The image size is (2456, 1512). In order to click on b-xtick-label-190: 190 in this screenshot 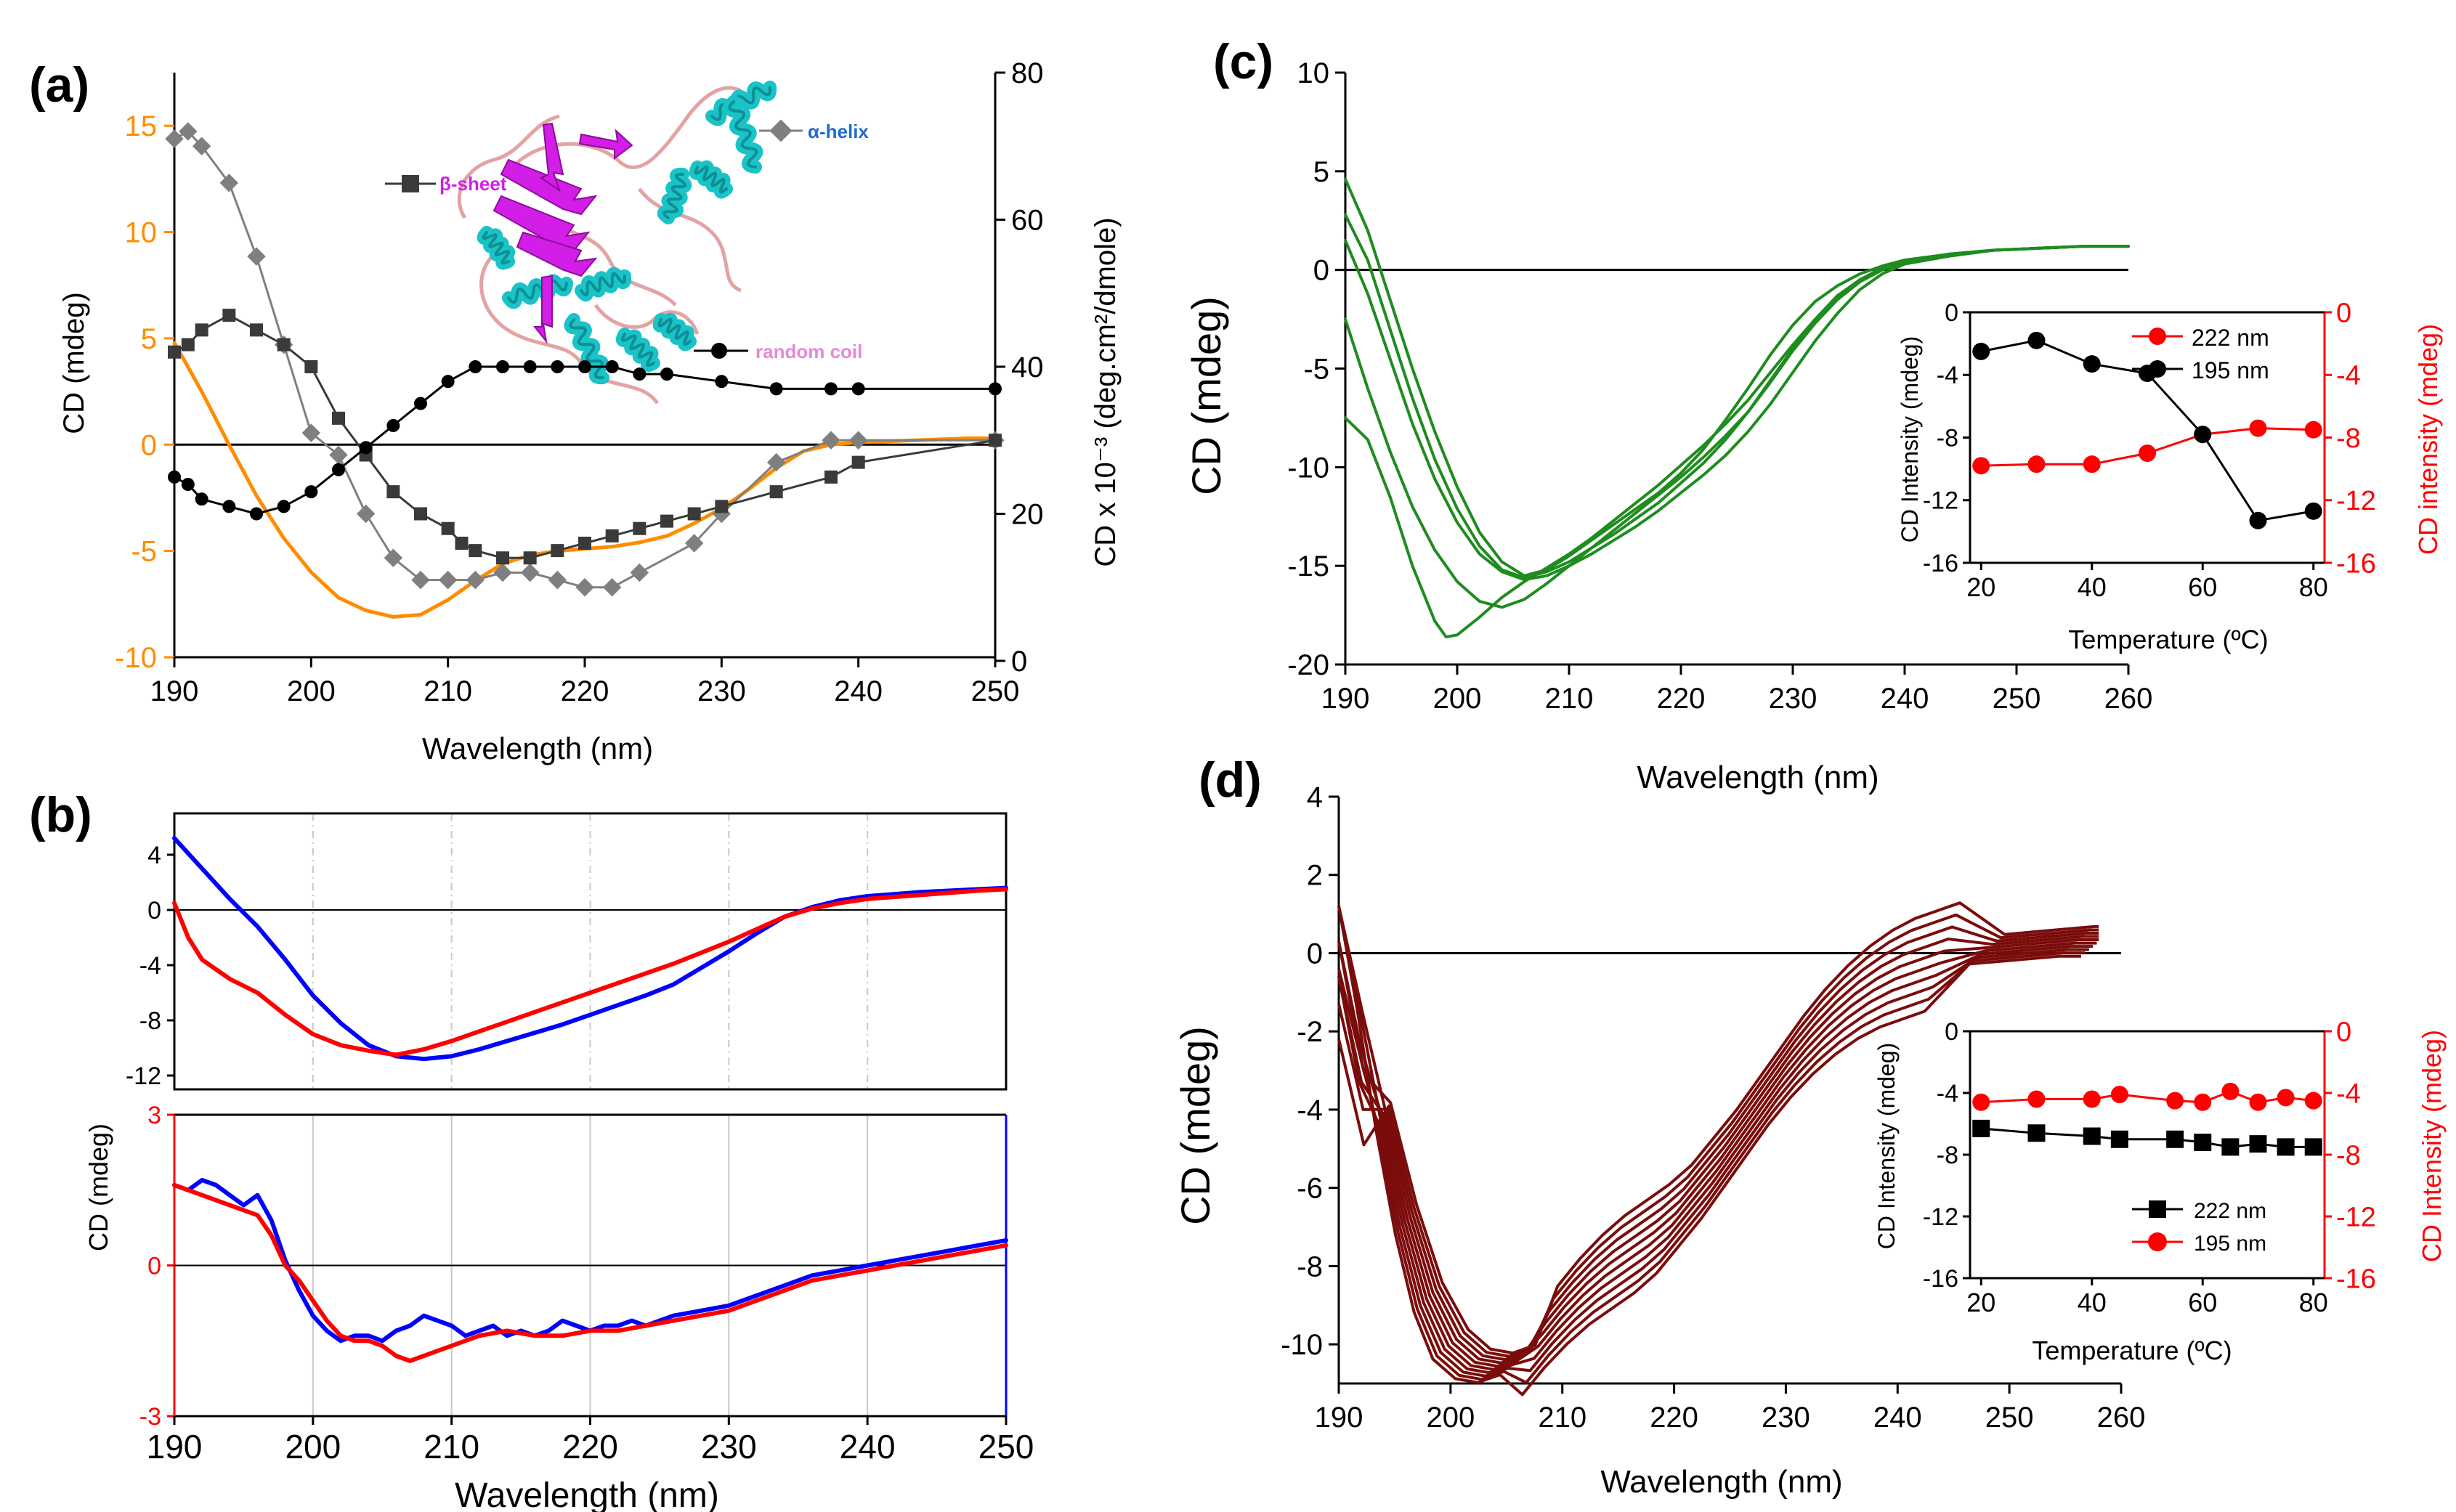, I will do `click(175, 1447)`.